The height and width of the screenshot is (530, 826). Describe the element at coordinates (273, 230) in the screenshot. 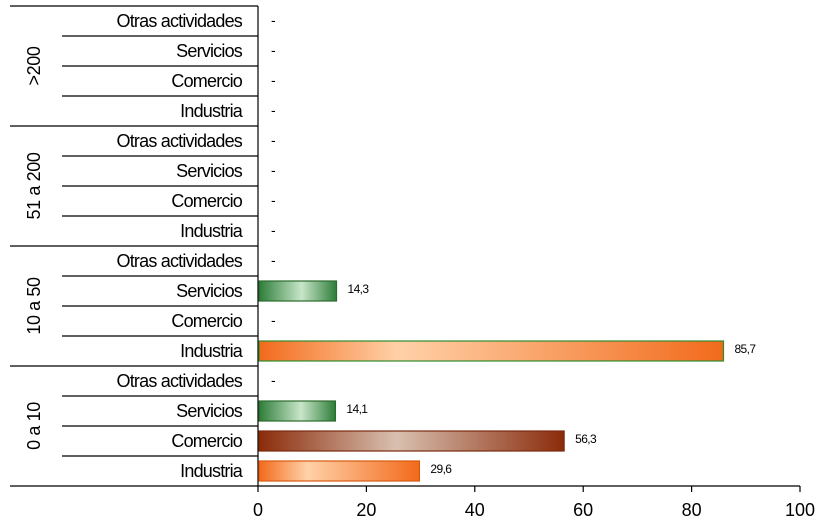

I see `empty-label-51-a-200-industria: -` at that location.